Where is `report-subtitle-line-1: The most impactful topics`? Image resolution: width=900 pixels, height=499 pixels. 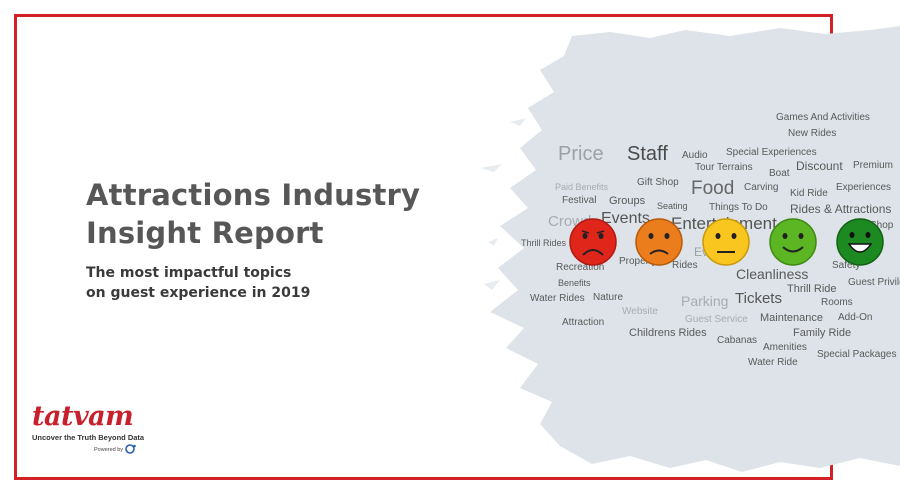 report-subtitle-line-1: The most impactful topics is located at coordinates (189, 273).